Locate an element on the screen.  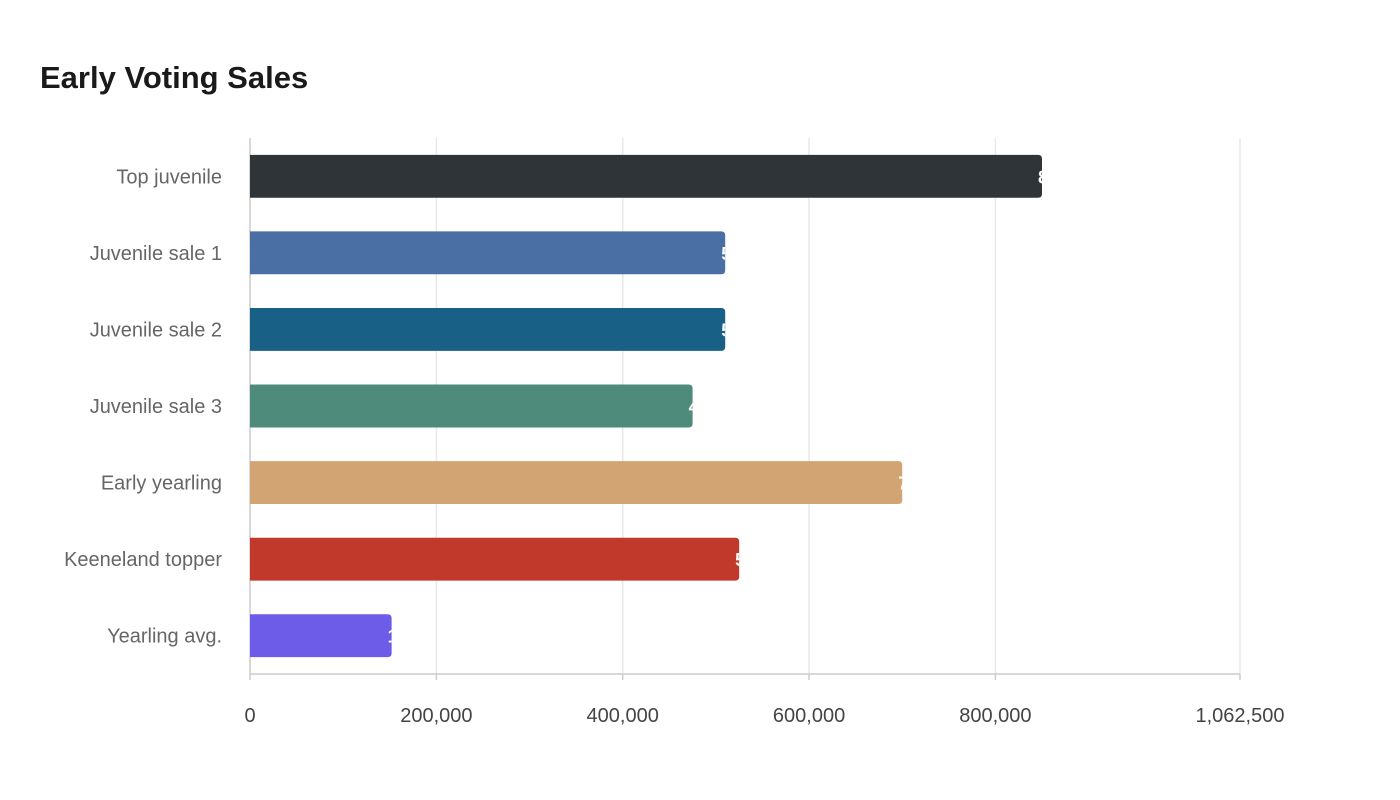
bar-keeneland-topper is located at coordinates (495, 559).